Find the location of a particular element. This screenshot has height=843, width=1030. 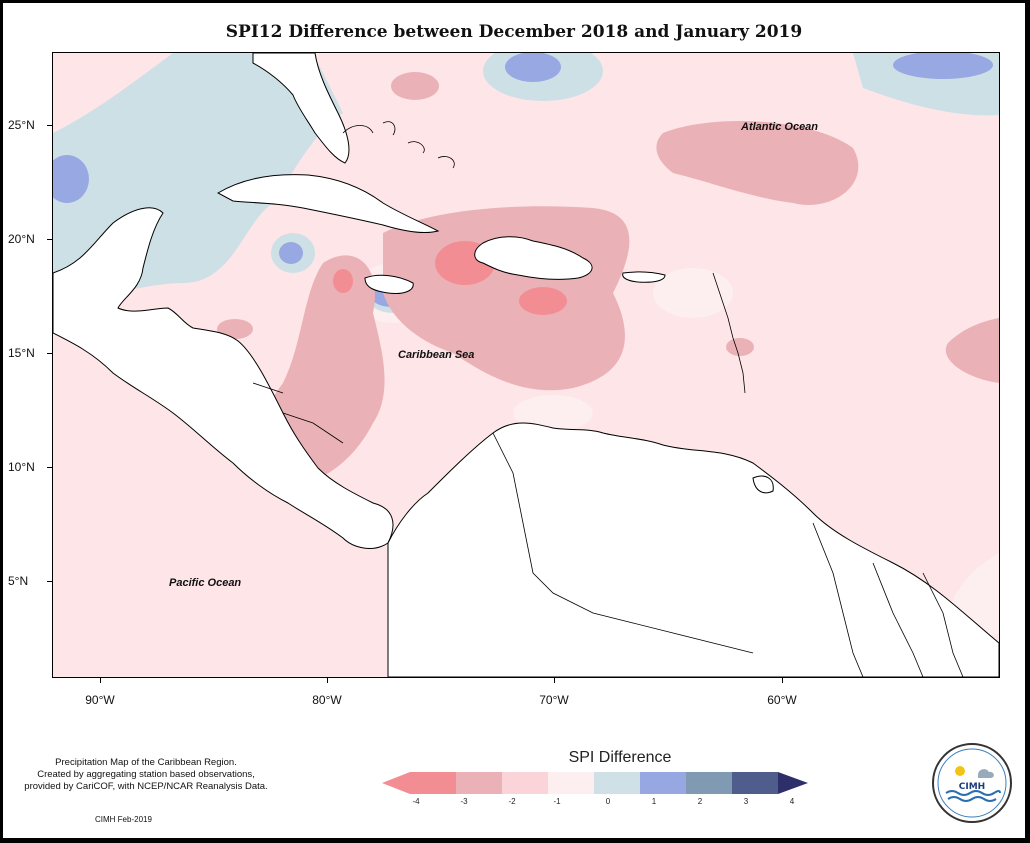

landmass-trinidad is located at coordinates (763, 484).